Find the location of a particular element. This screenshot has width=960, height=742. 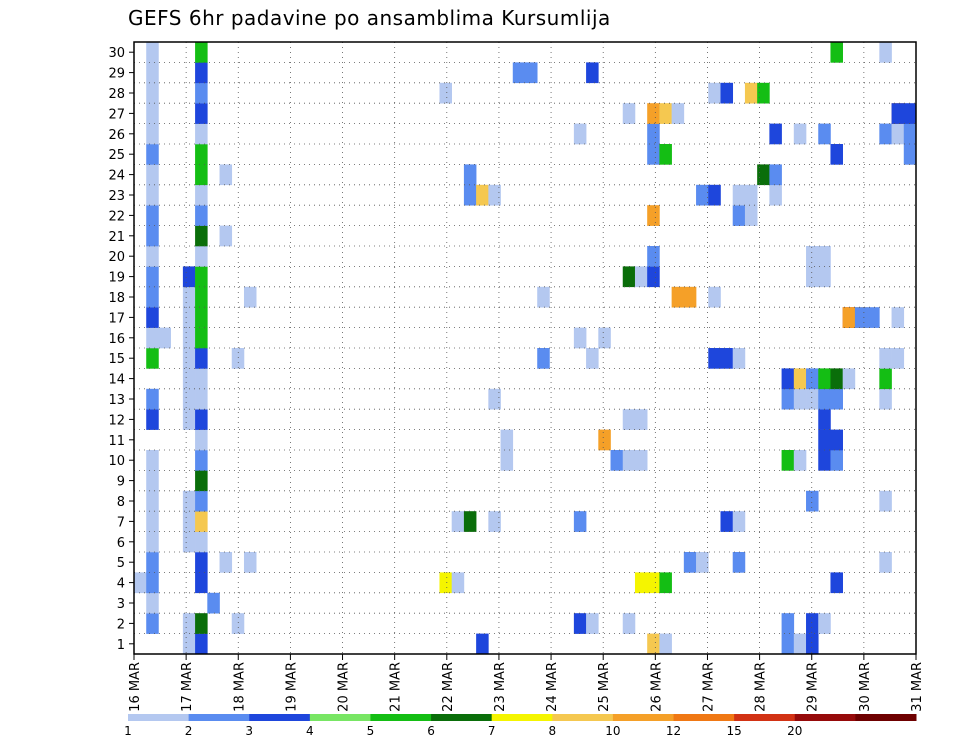

x-tick-label: 27 MAR is located at coordinates (708, 687).